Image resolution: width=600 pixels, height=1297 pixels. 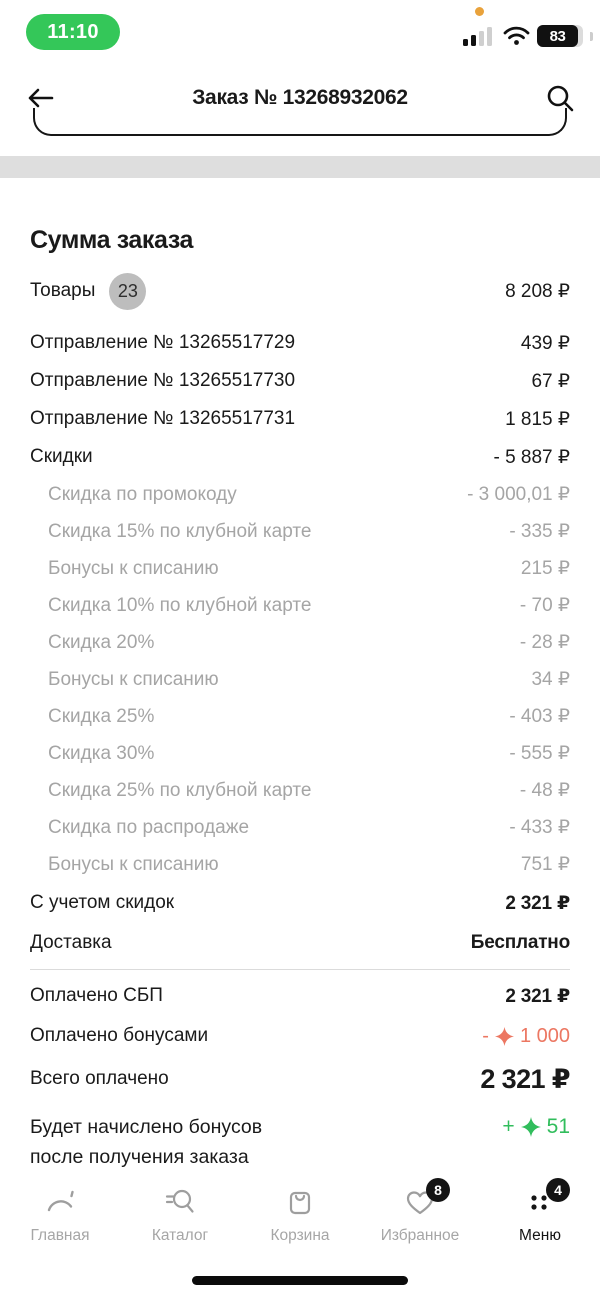 What do you see at coordinates (558, 1190) in the screenshot?
I see `menu-badge: 4` at bounding box center [558, 1190].